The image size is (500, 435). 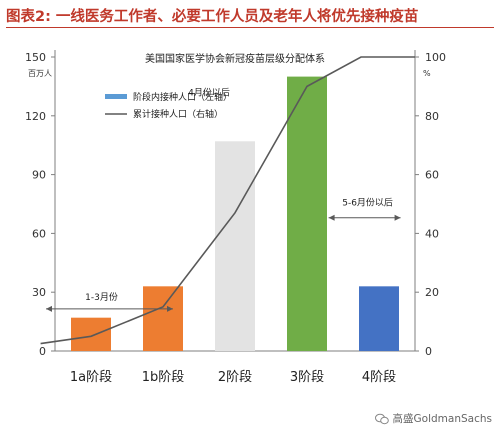 I want to click on right-tick-label: 0, so click(x=428, y=351).